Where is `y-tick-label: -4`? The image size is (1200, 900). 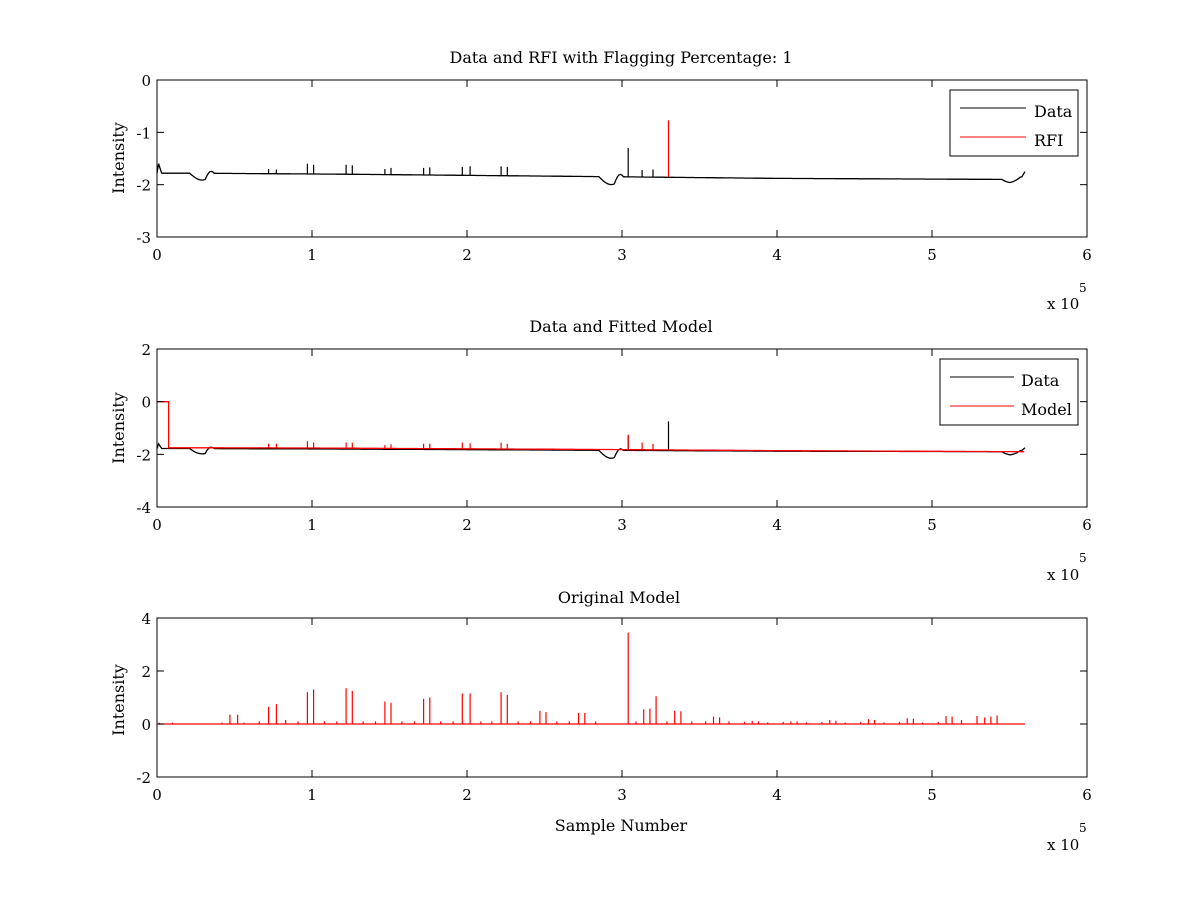 y-tick-label: -4 is located at coordinates (143, 508).